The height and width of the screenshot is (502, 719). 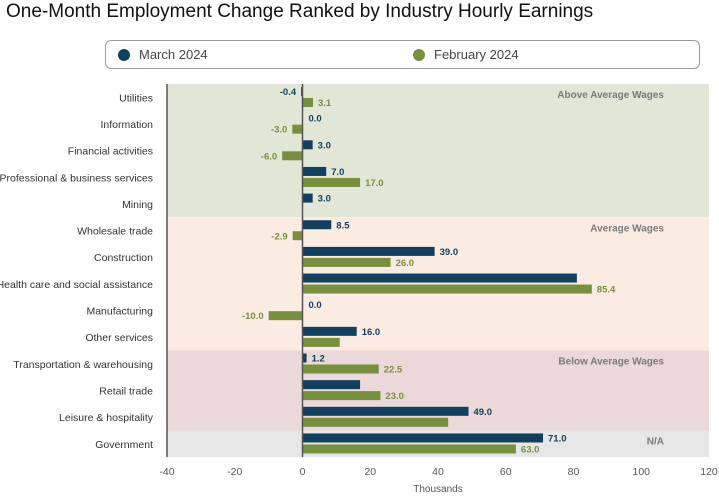 I want to click on legend-label-february: February 2024, so click(x=476, y=54).